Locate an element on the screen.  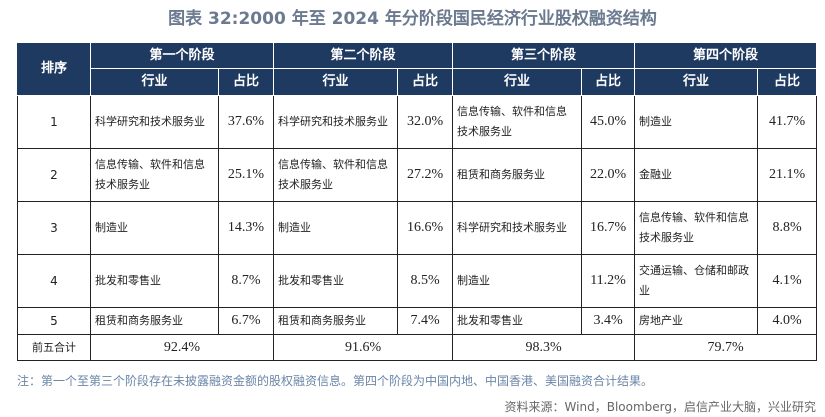
share-cell: 4.1% is located at coordinates (787, 281).